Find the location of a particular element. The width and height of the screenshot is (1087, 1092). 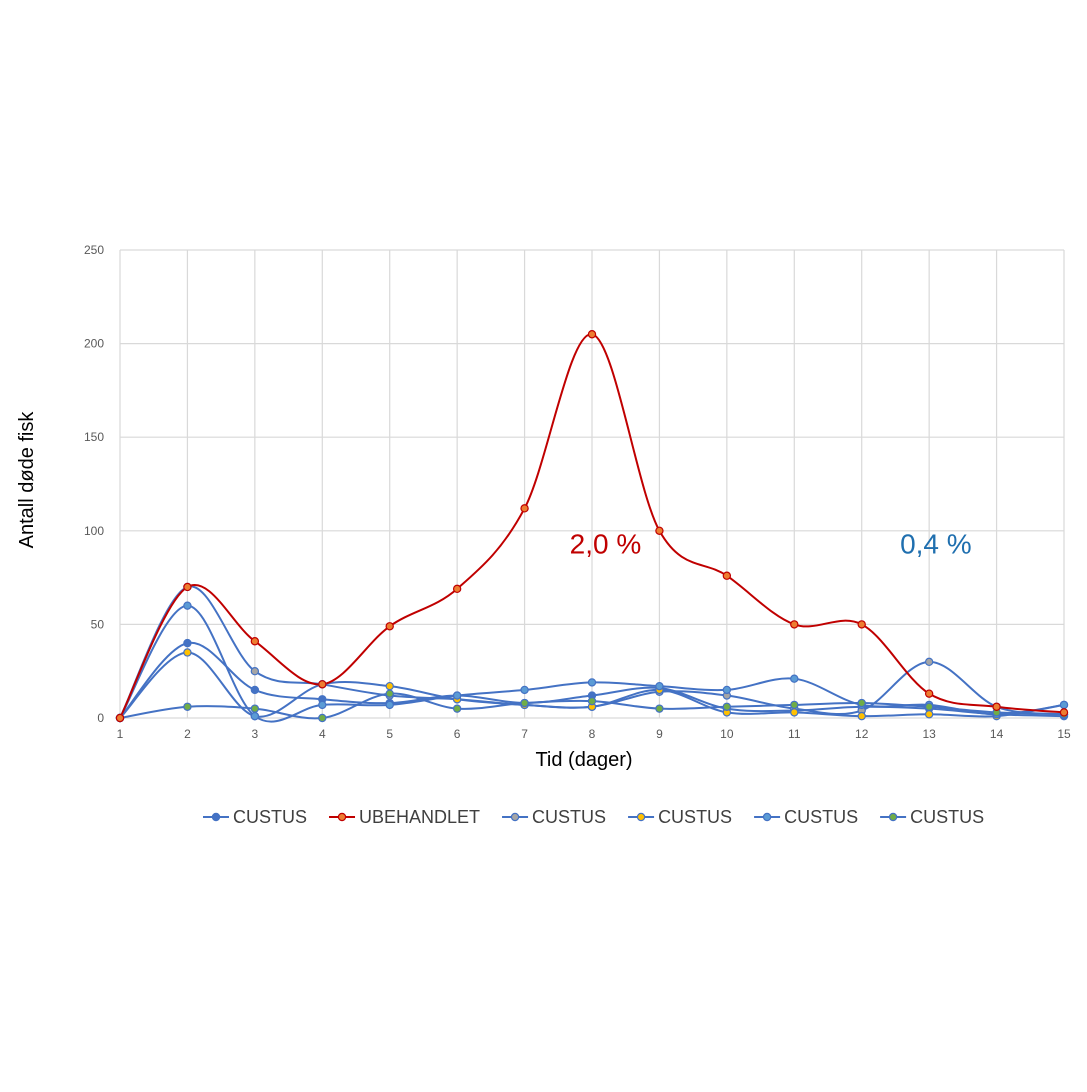

x-tick-label: 13 is located at coordinates (929, 734).